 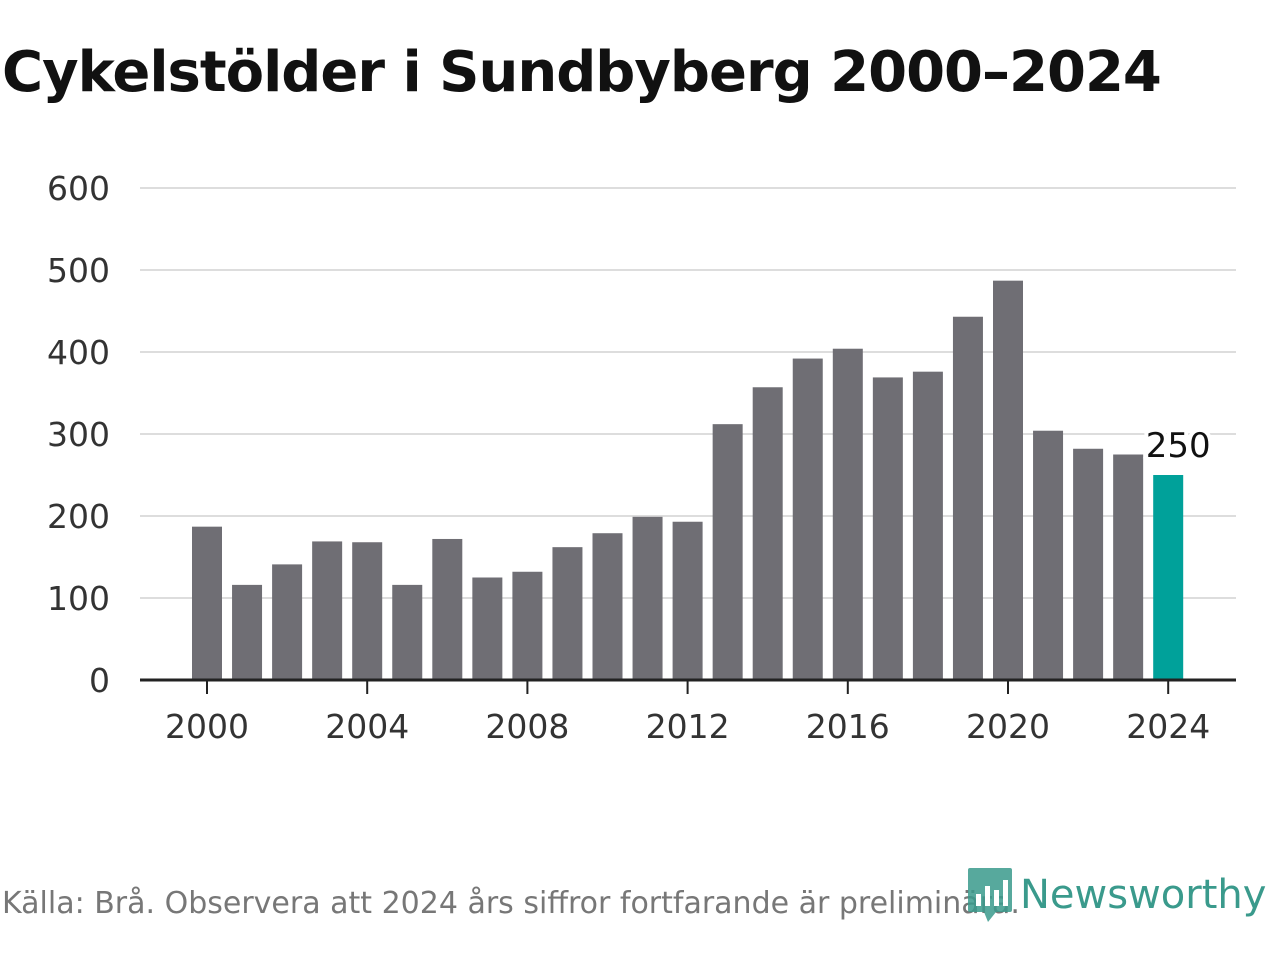 I want to click on y-tick-label: 500, so click(x=78, y=270).